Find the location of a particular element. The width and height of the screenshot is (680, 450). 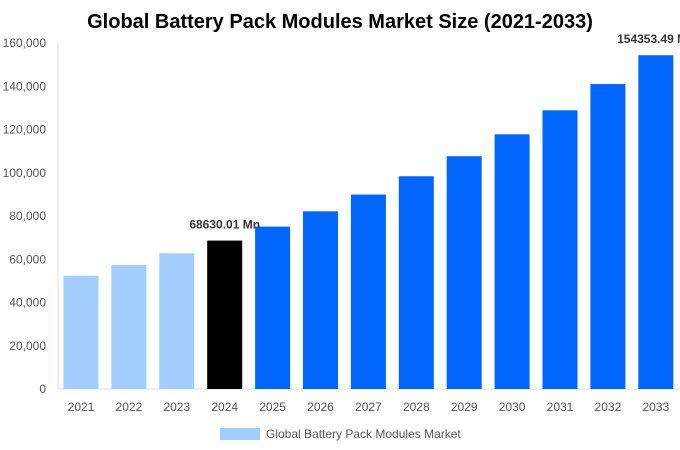

y-tick-label: 80,000 is located at coordinates (27, 216).